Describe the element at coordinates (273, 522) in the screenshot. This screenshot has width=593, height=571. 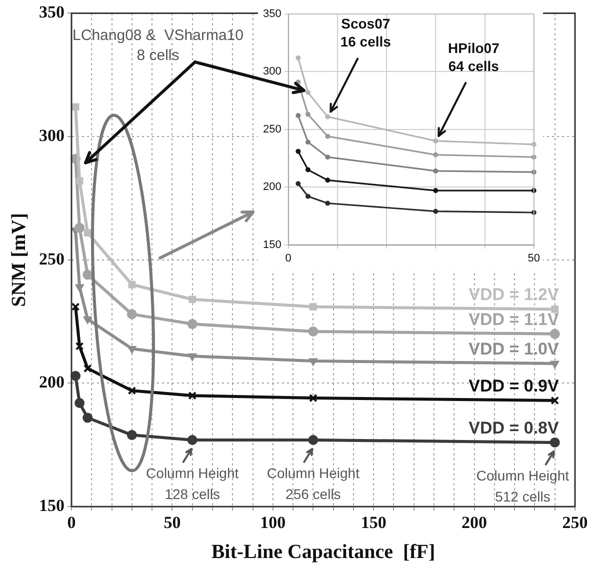
I see `x-tick-label: 100` at that location.